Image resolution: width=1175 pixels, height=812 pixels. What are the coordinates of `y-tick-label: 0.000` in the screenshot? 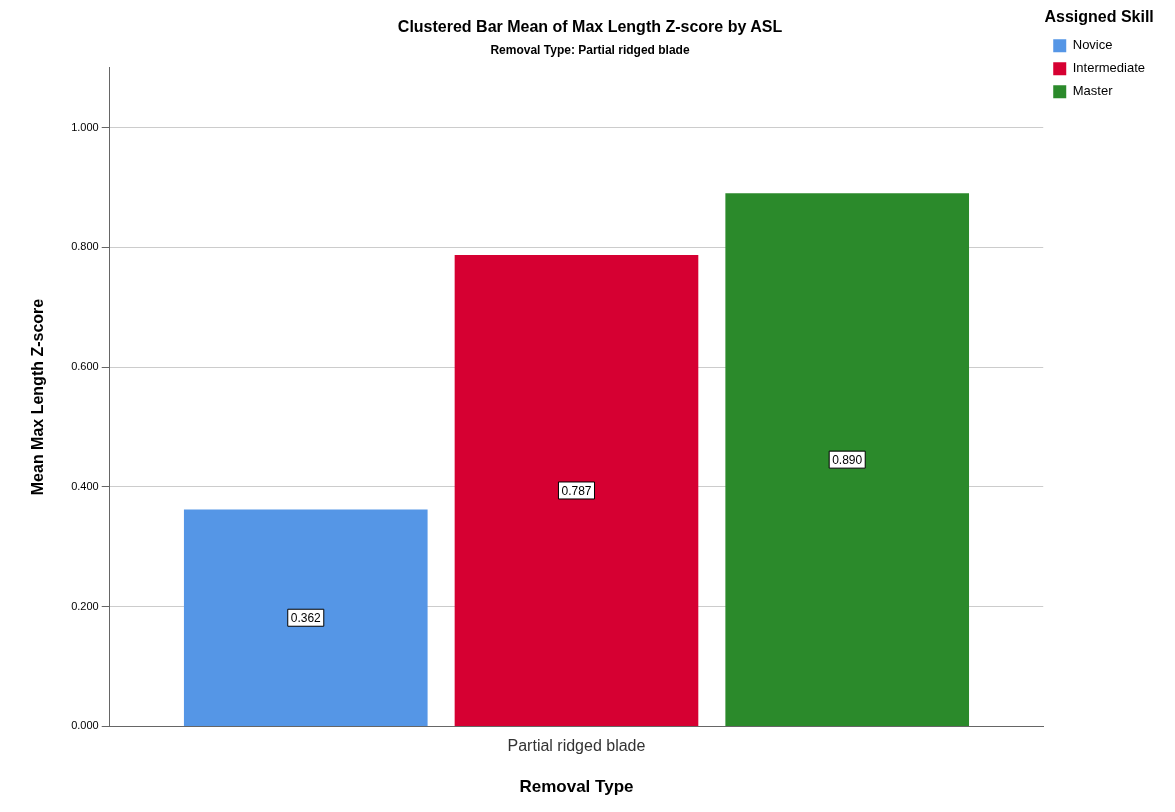 It's located at (85, 725).